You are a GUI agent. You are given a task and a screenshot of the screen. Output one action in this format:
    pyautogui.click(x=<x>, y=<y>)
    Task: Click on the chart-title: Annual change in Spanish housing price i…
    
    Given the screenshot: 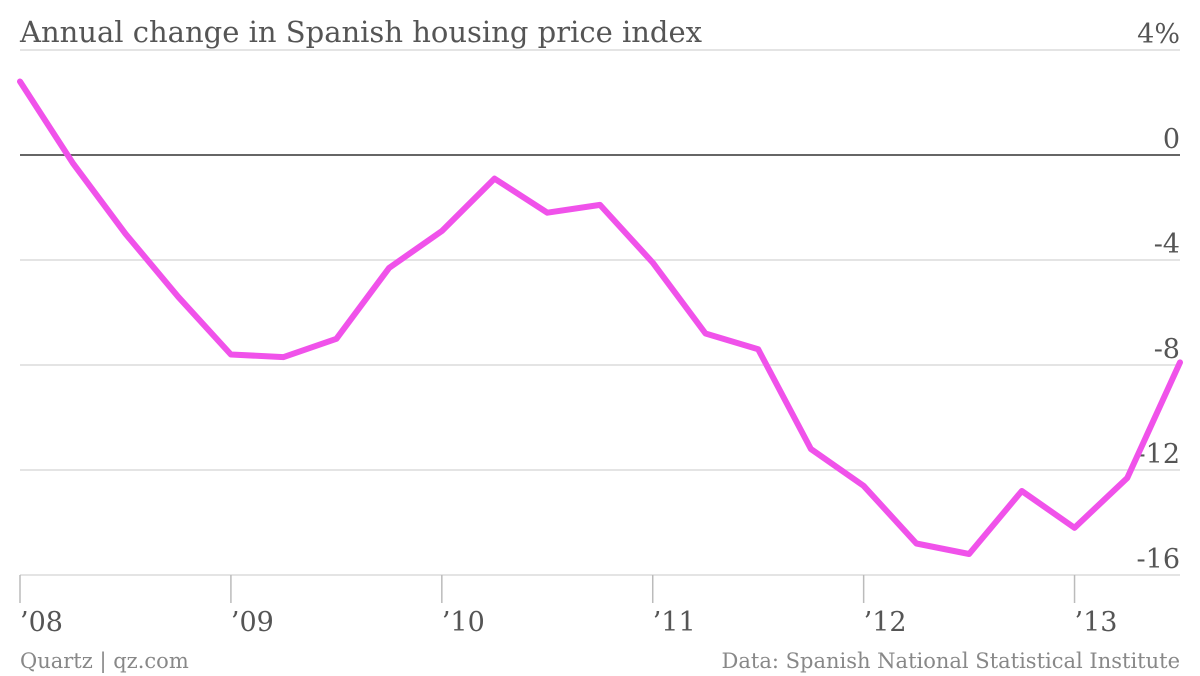 What is the action you would take?
    pyautogui.click(x=360, y=32)
    